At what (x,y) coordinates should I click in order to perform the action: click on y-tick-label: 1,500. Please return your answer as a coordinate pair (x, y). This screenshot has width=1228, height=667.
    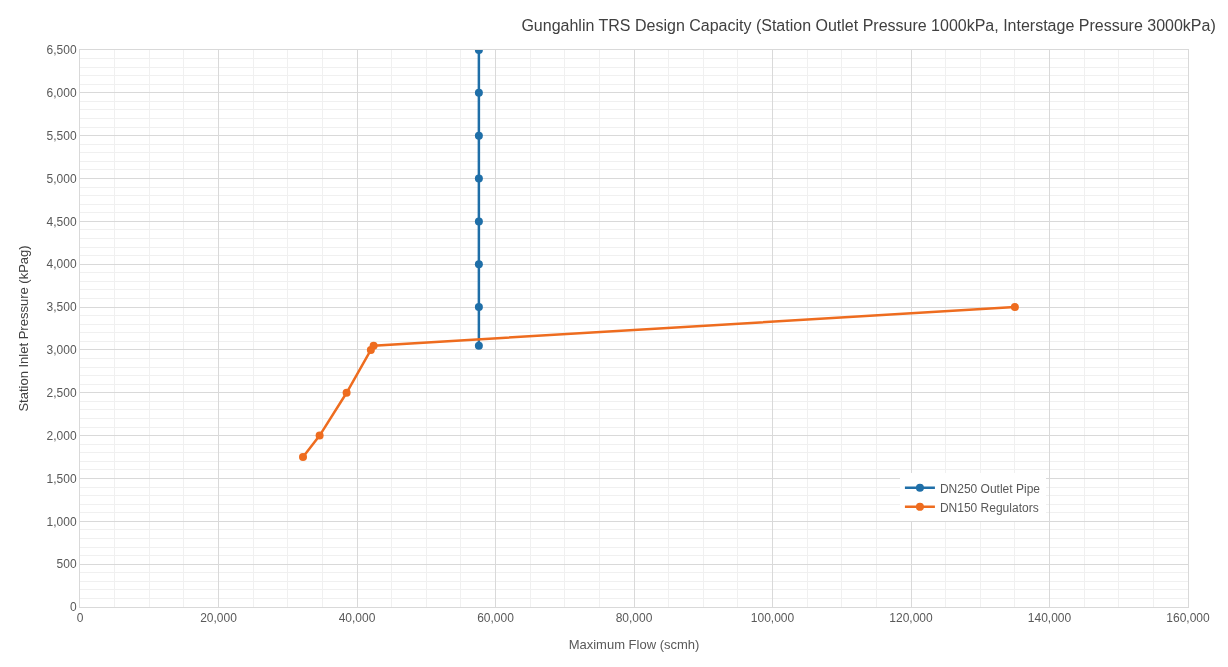
    Looking at the image, I should click on (61, 478).